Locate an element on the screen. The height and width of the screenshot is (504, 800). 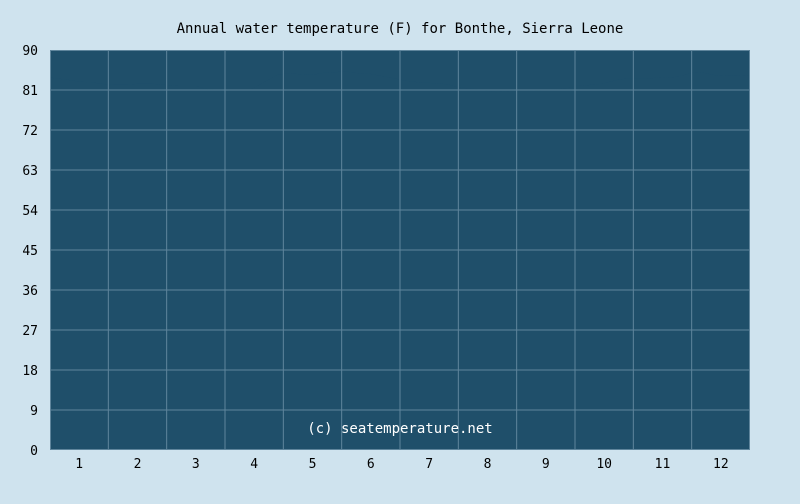
y-tick-label: 72 is located at coordinates (30, 131).